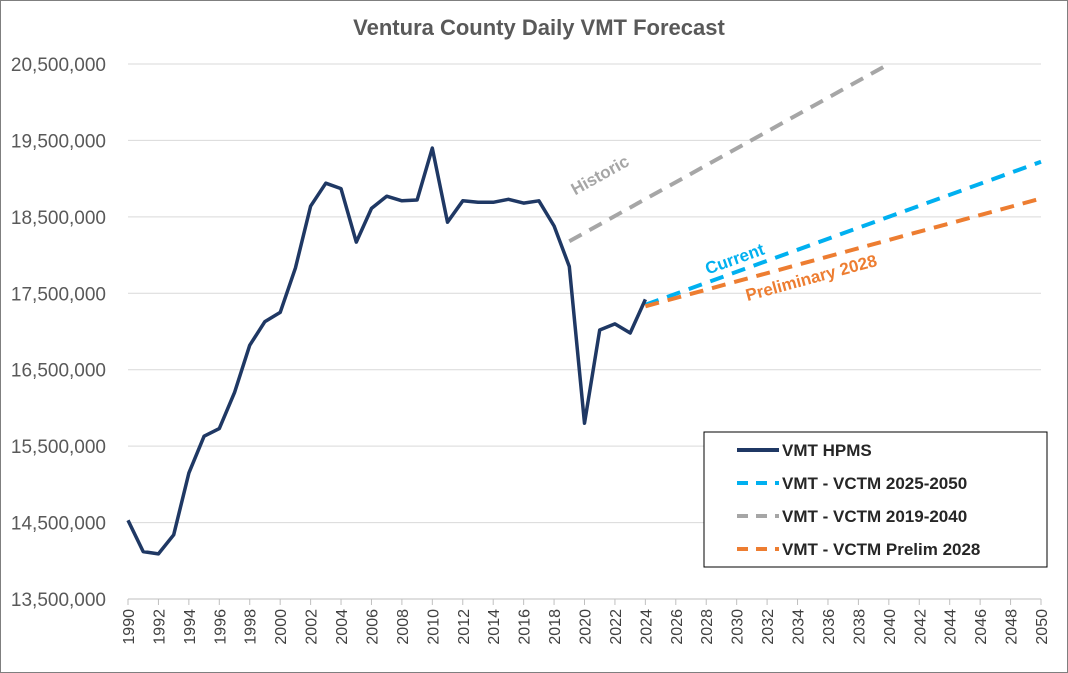 This screenshot has height=673, width=1068. What do you see at coordinates (539, 27) in the screenshot?
I see `chart-title: Ventura County Daily VMT Forecast` at bounding box center [539, 27].